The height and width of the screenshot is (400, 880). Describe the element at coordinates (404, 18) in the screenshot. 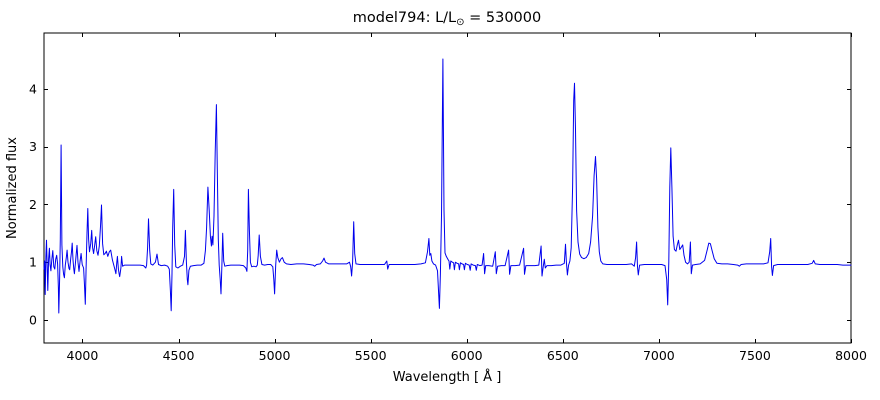

I see `chart-title-main: model794: L/L` at that location.